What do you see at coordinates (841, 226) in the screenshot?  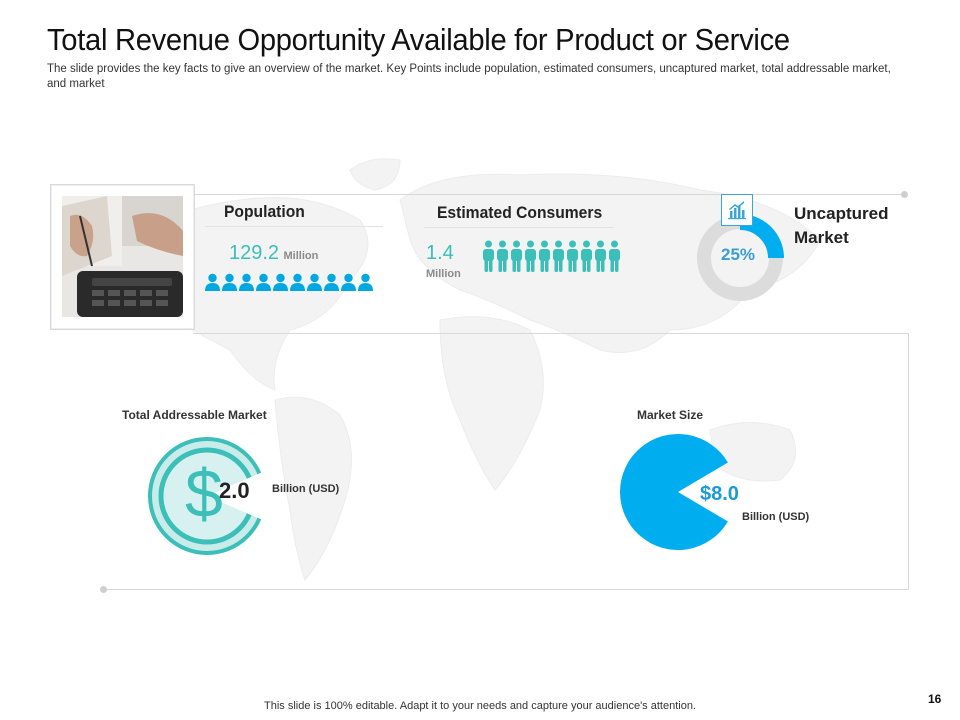 I see `uncaptured-label: Uncaptured Market` at bounding box center [841, 226].